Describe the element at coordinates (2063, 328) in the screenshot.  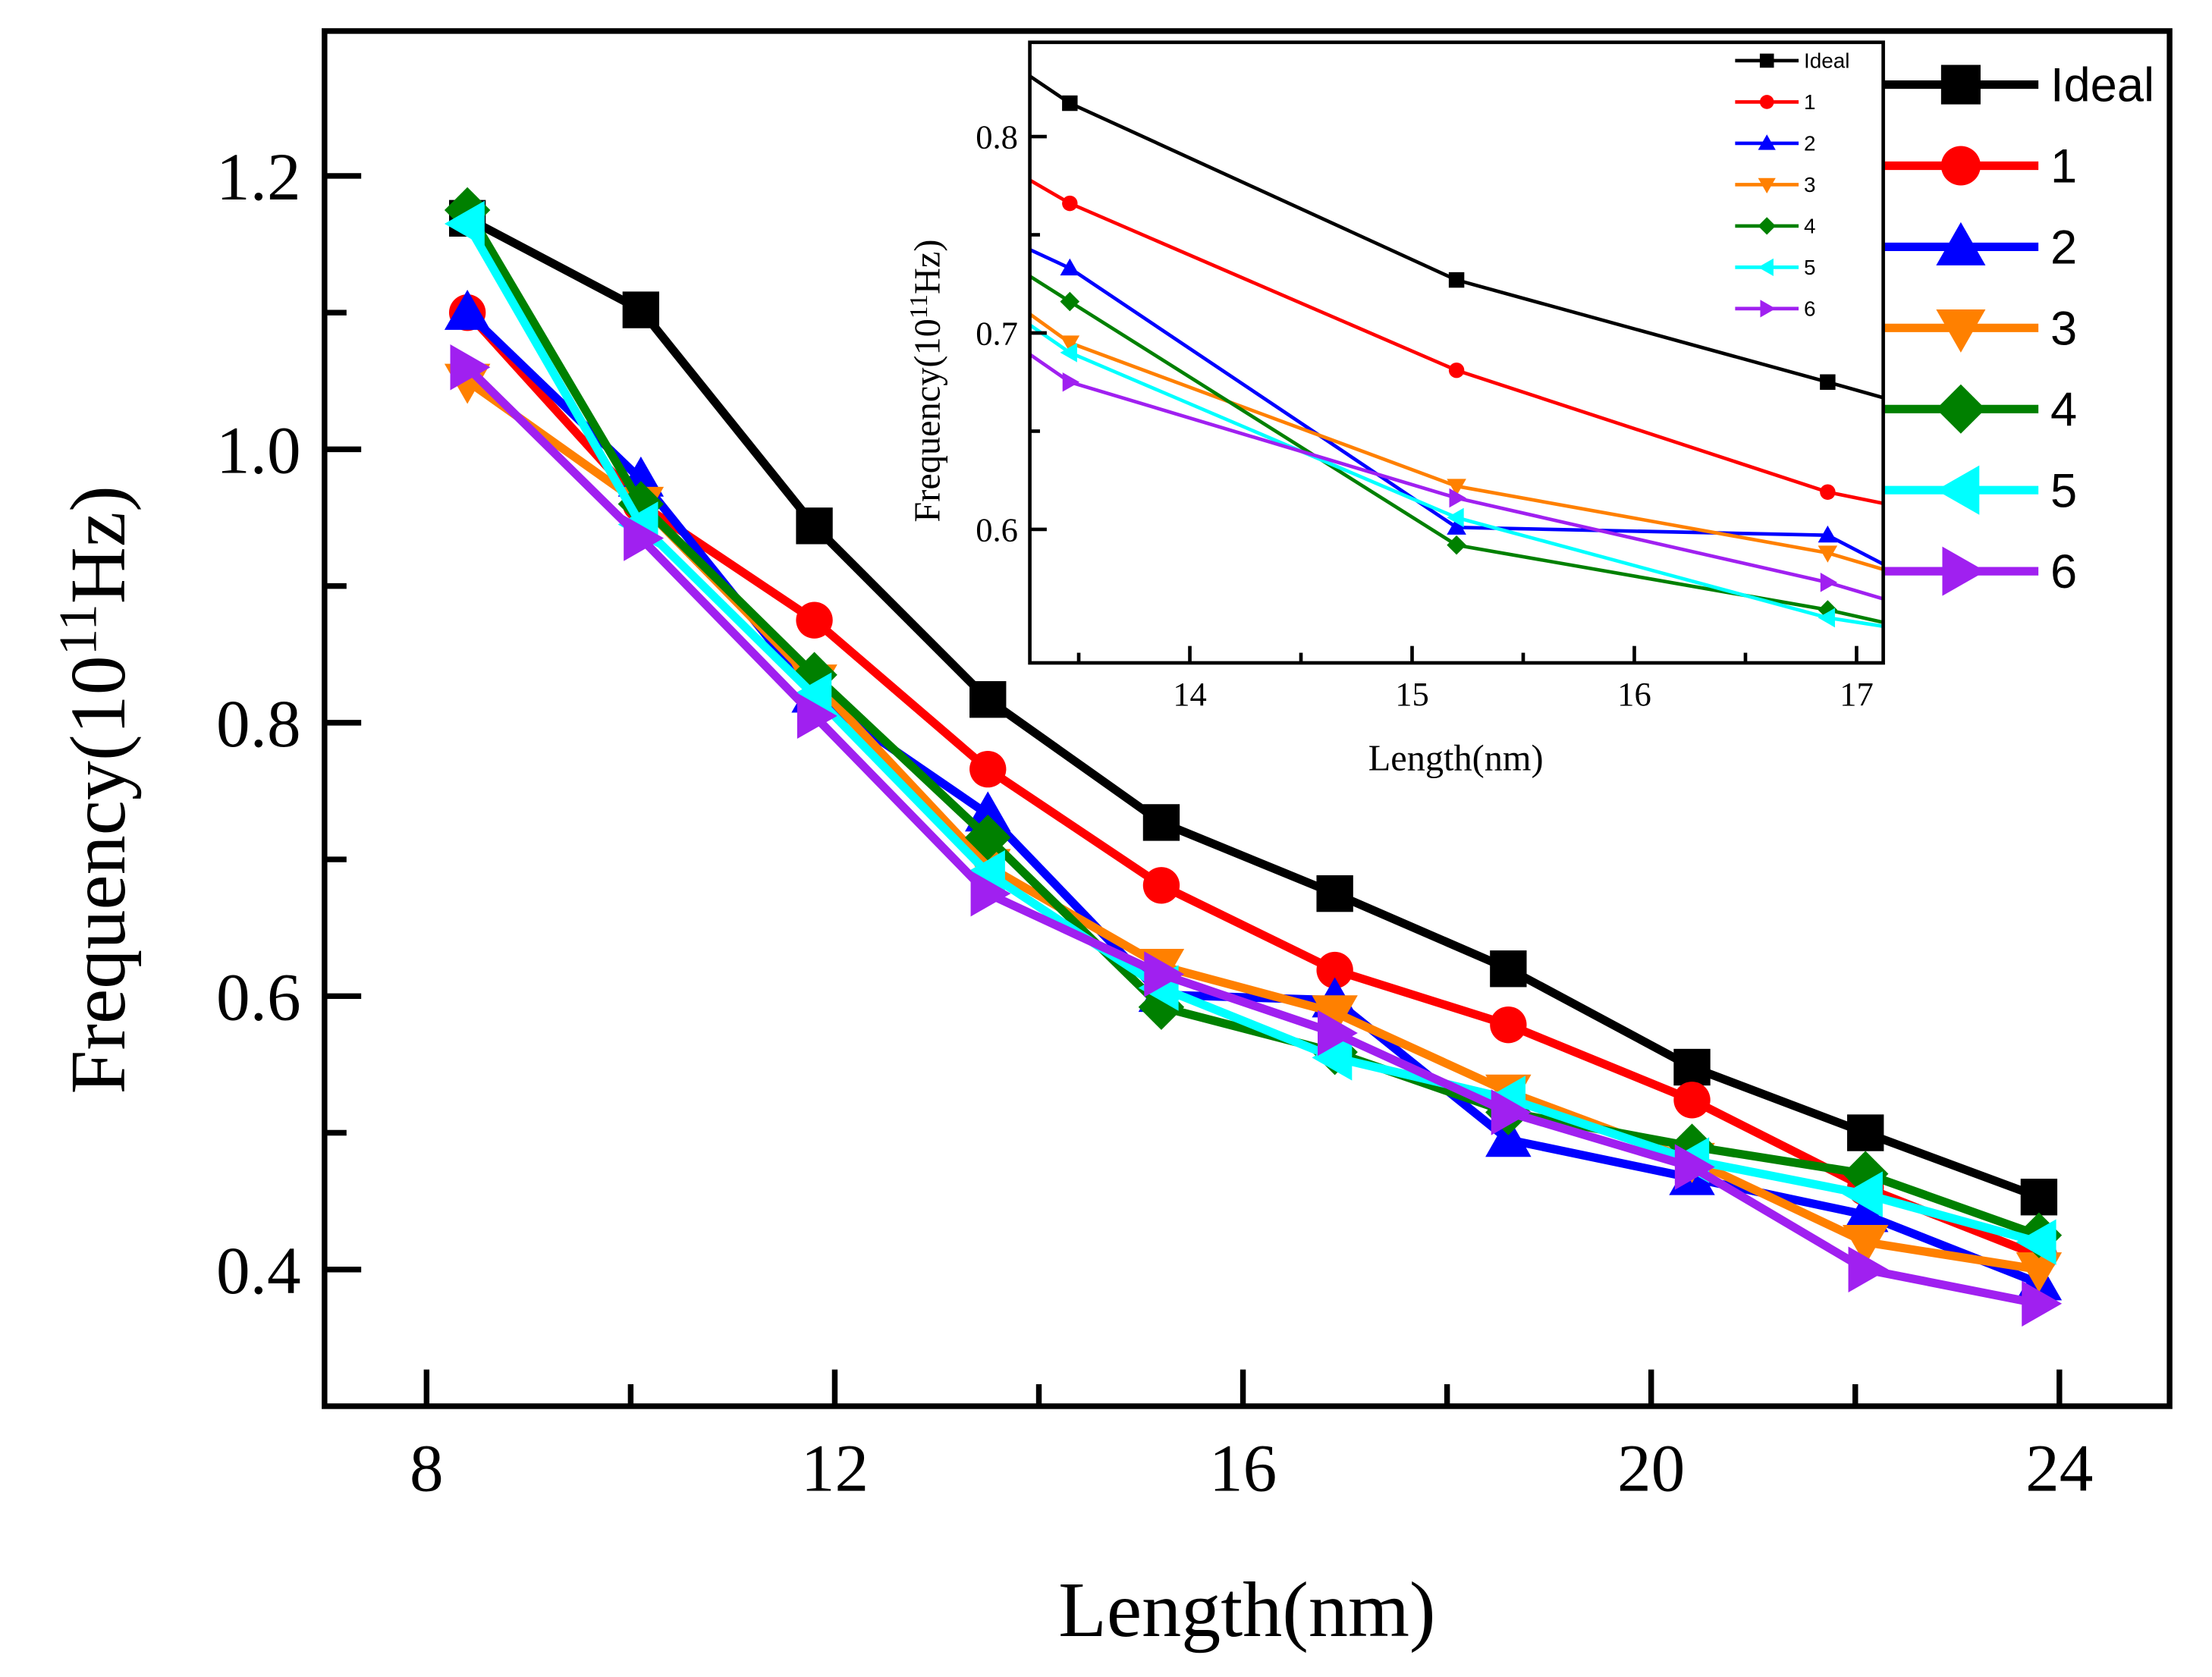
I see `legend-label-3: 3` at that location.